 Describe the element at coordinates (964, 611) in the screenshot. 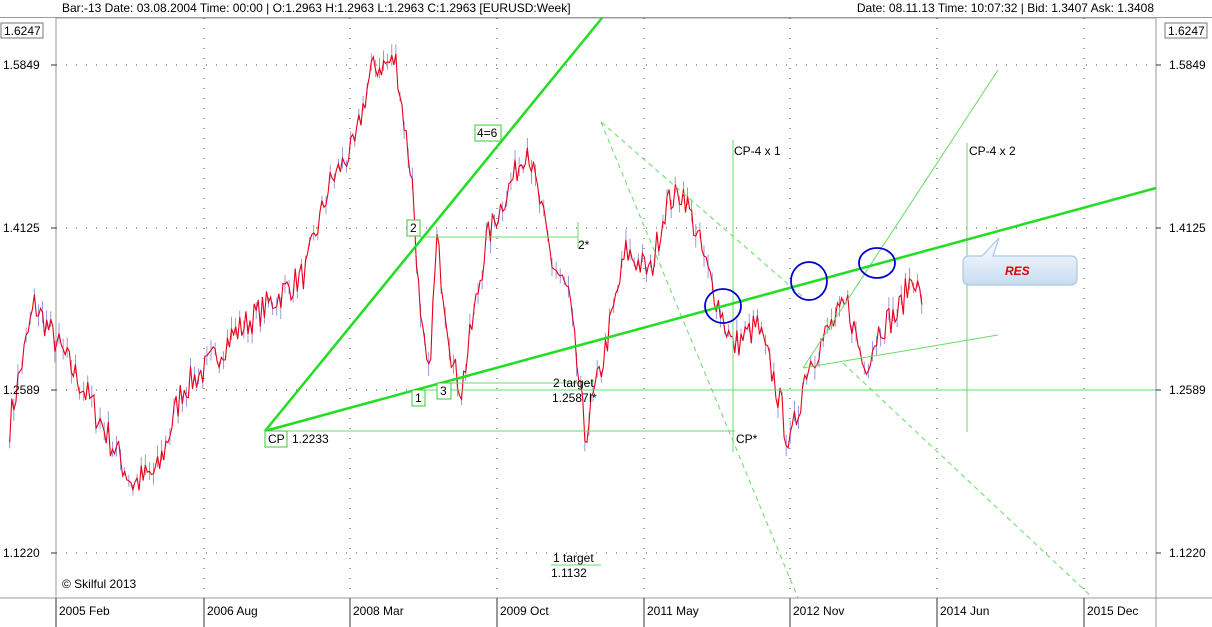

I see `x-label-6: 2014 Jun` at that location.